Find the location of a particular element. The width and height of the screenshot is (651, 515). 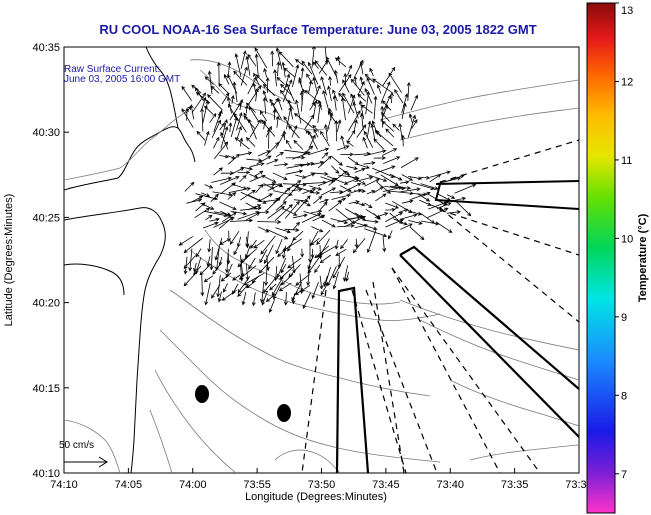

colorbar-ticks: 7 8 9 10 11 12 13 is located at coordinates (624, 241).